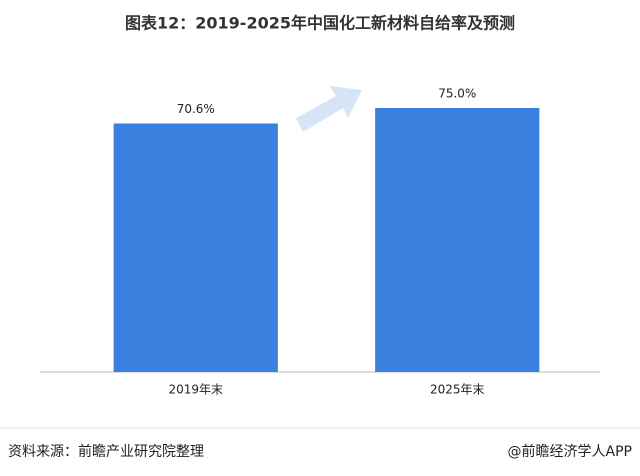  I want to click on value-label: 70.6%, so click(196, 109).